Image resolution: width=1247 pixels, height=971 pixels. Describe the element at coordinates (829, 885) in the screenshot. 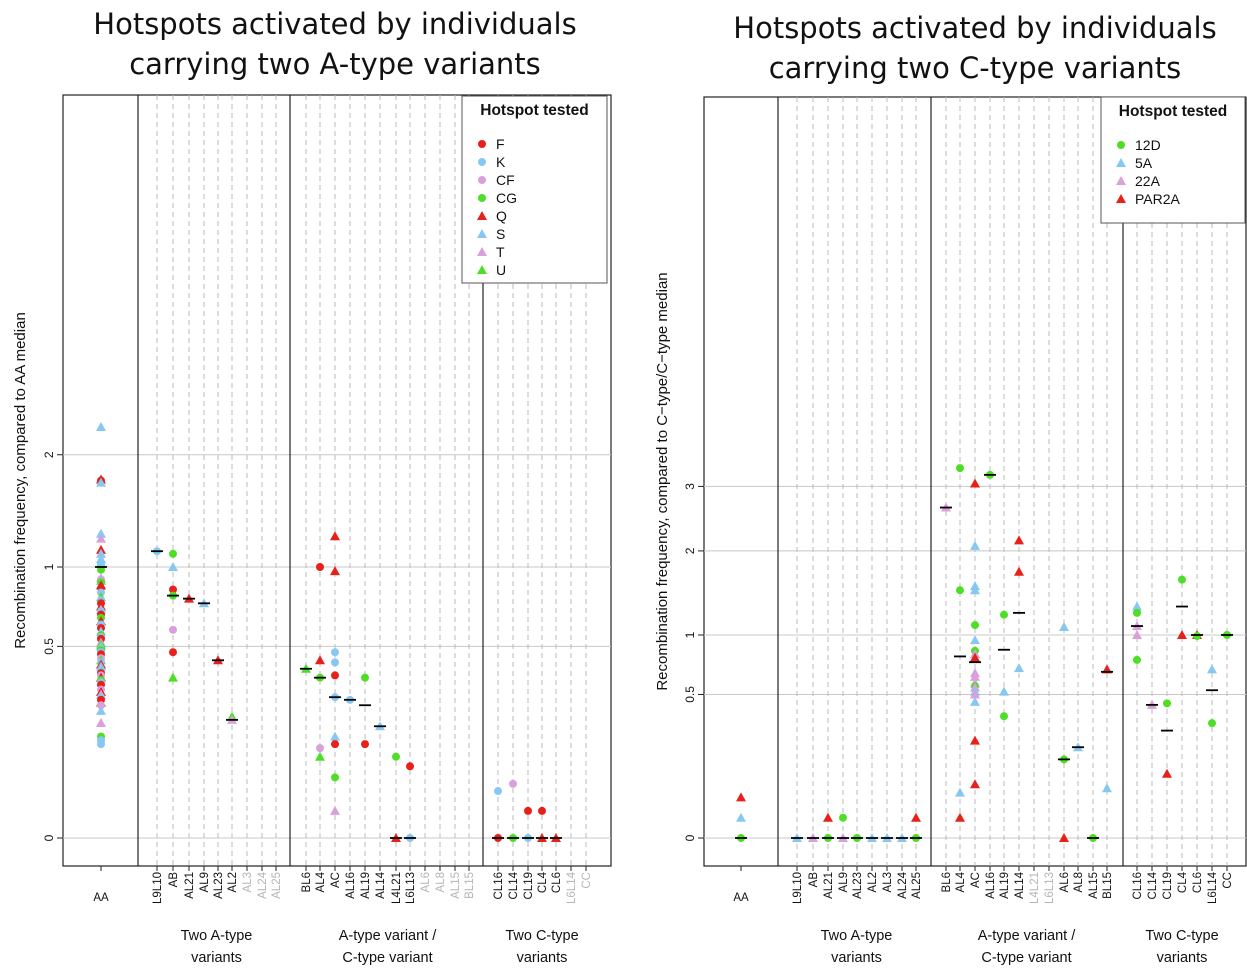

I see `x-tick-label: AL21` at that location.